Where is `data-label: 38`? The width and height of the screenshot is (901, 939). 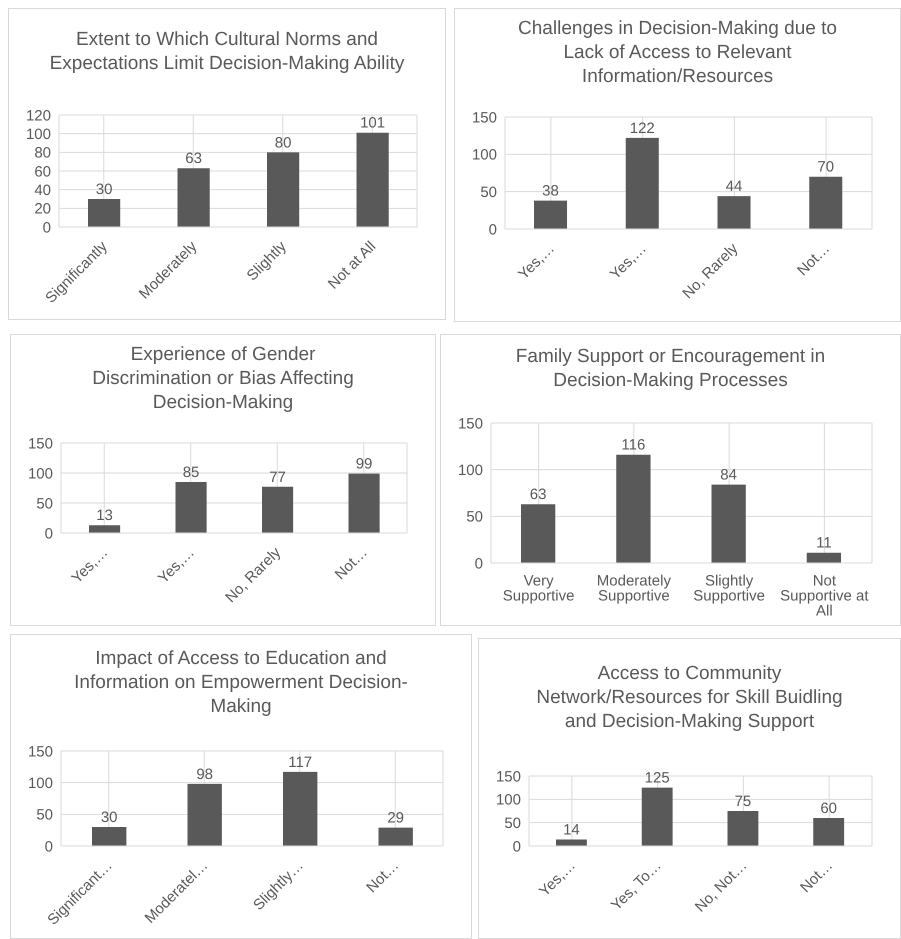
data-label: 38 is located at coordinates (550, 191).